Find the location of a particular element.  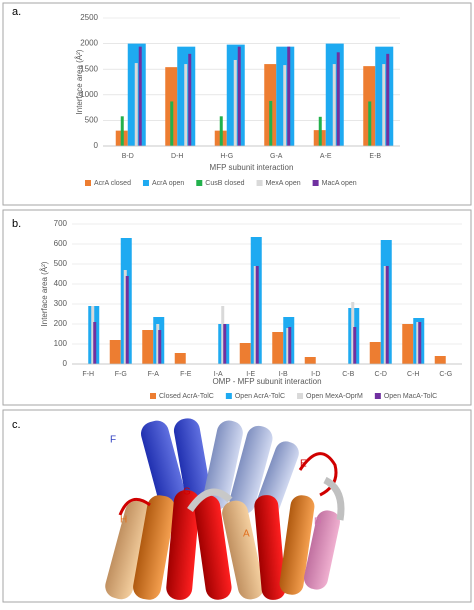

y-tick-label: 1000 is located at coordinates (89, 94).